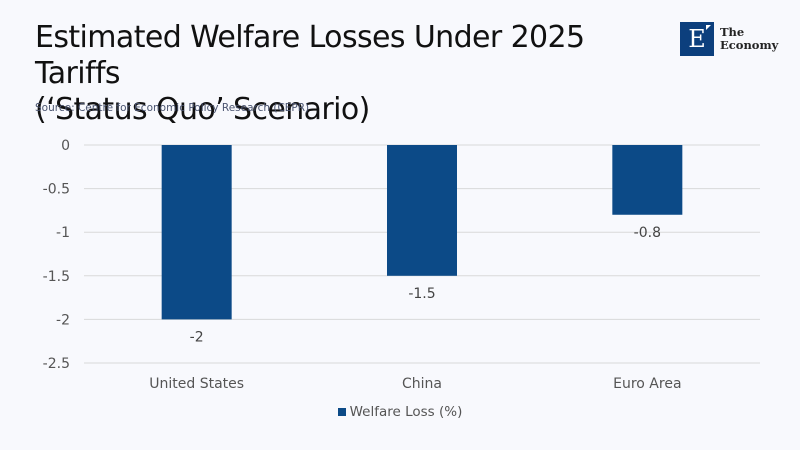 This screenshot has width=800, height=450. Describe the element at coordinates (421, 294) in the screenshot. I see `data-label: -1.5` at that location.